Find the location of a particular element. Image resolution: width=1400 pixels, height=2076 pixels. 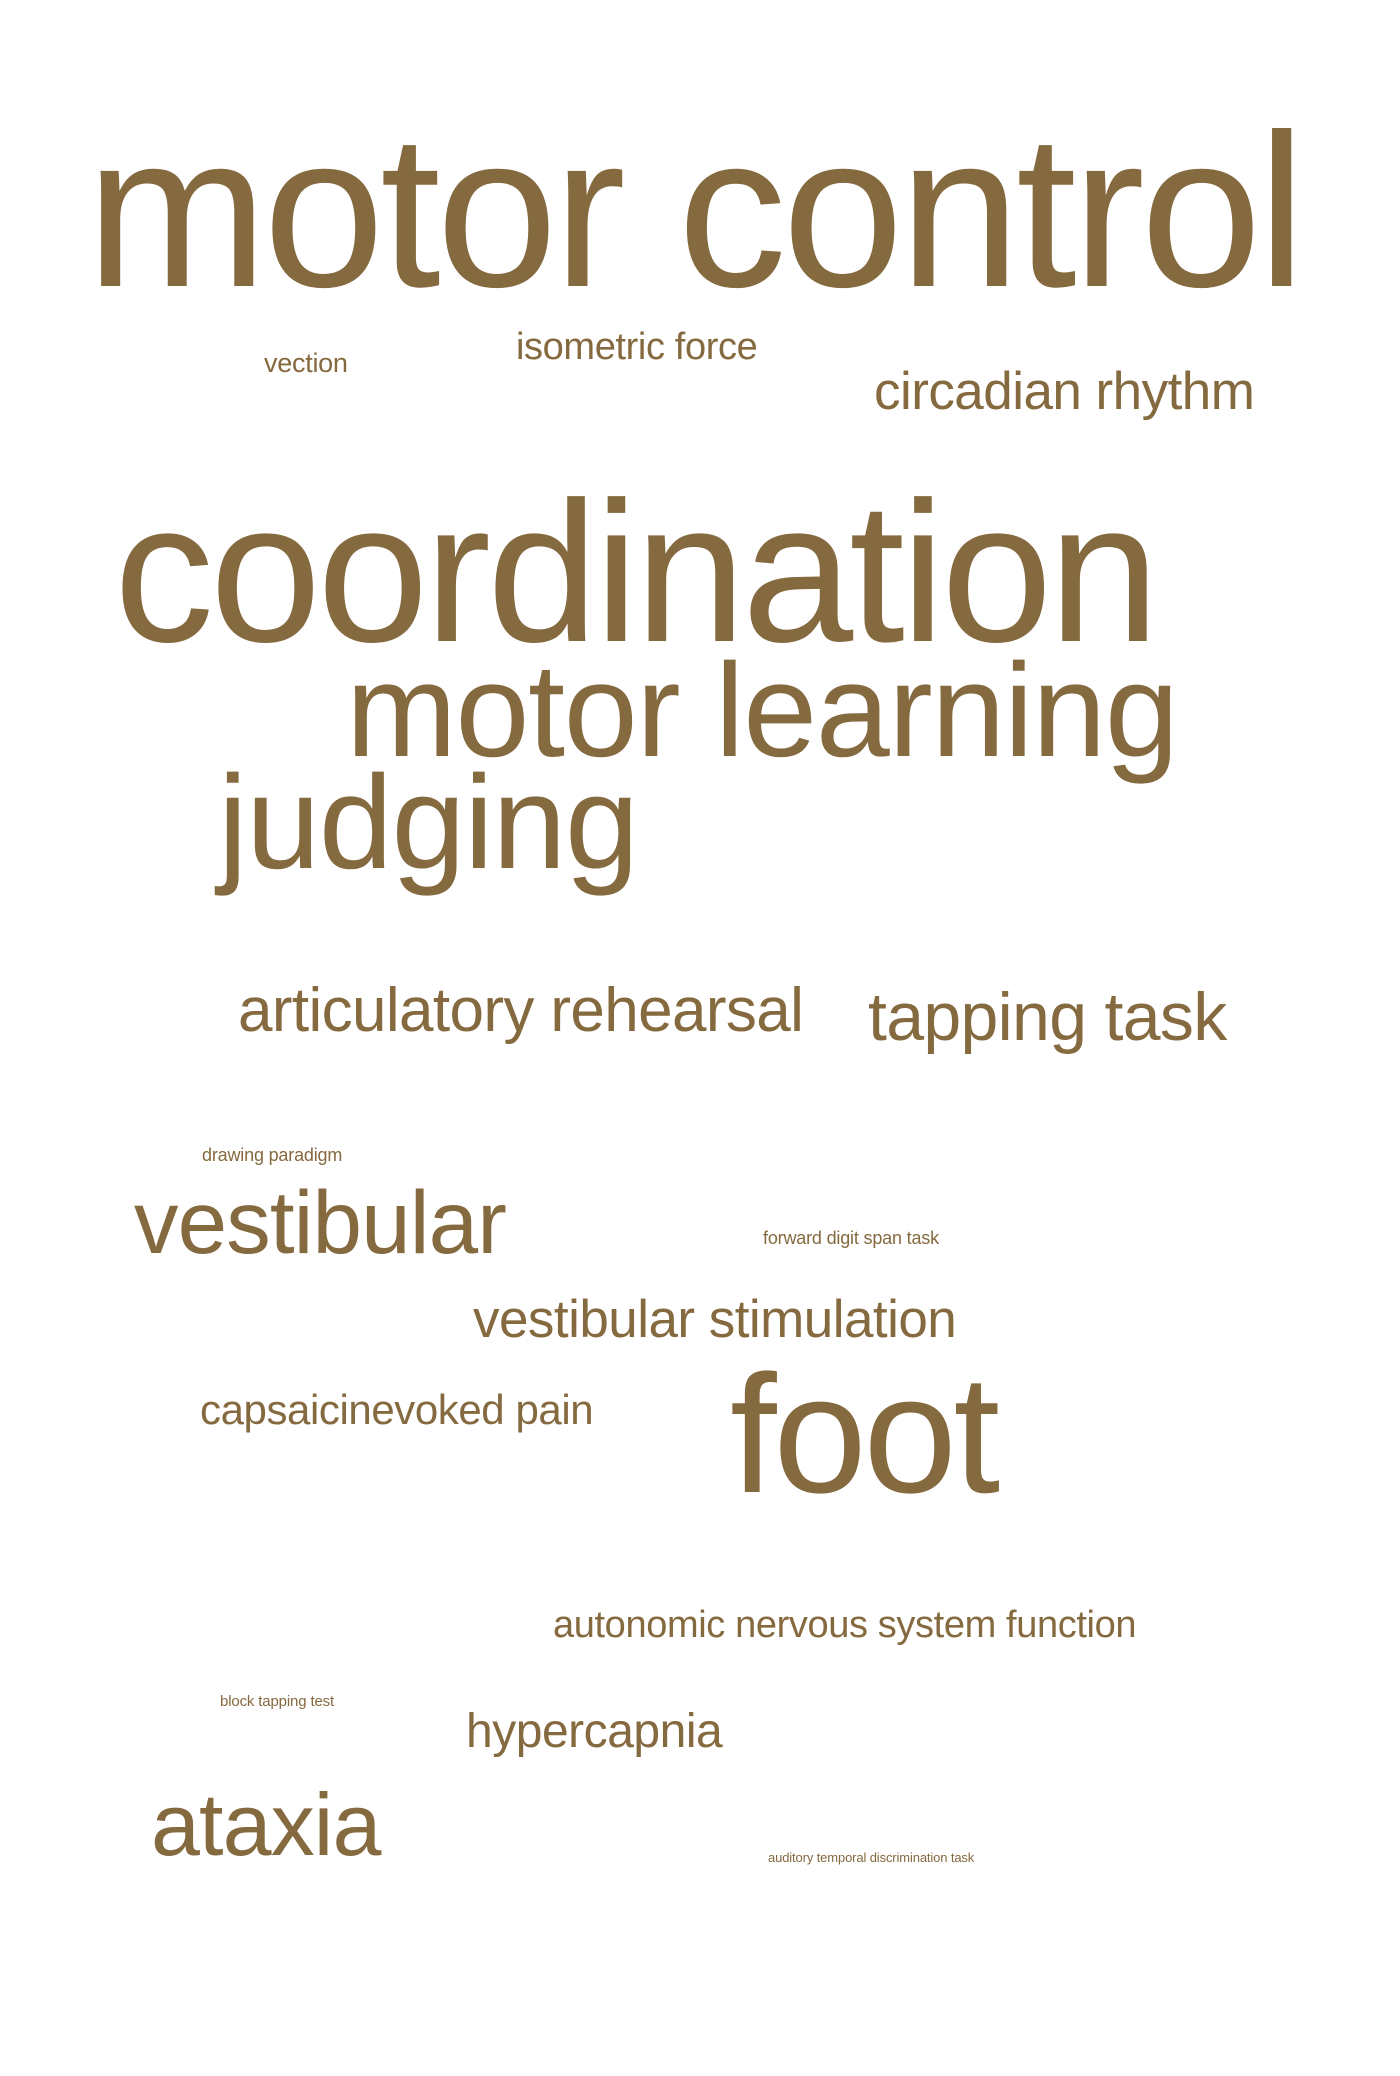

word-drawing-paradigm: drawing paradigm is located at coordinates (272, 1155).